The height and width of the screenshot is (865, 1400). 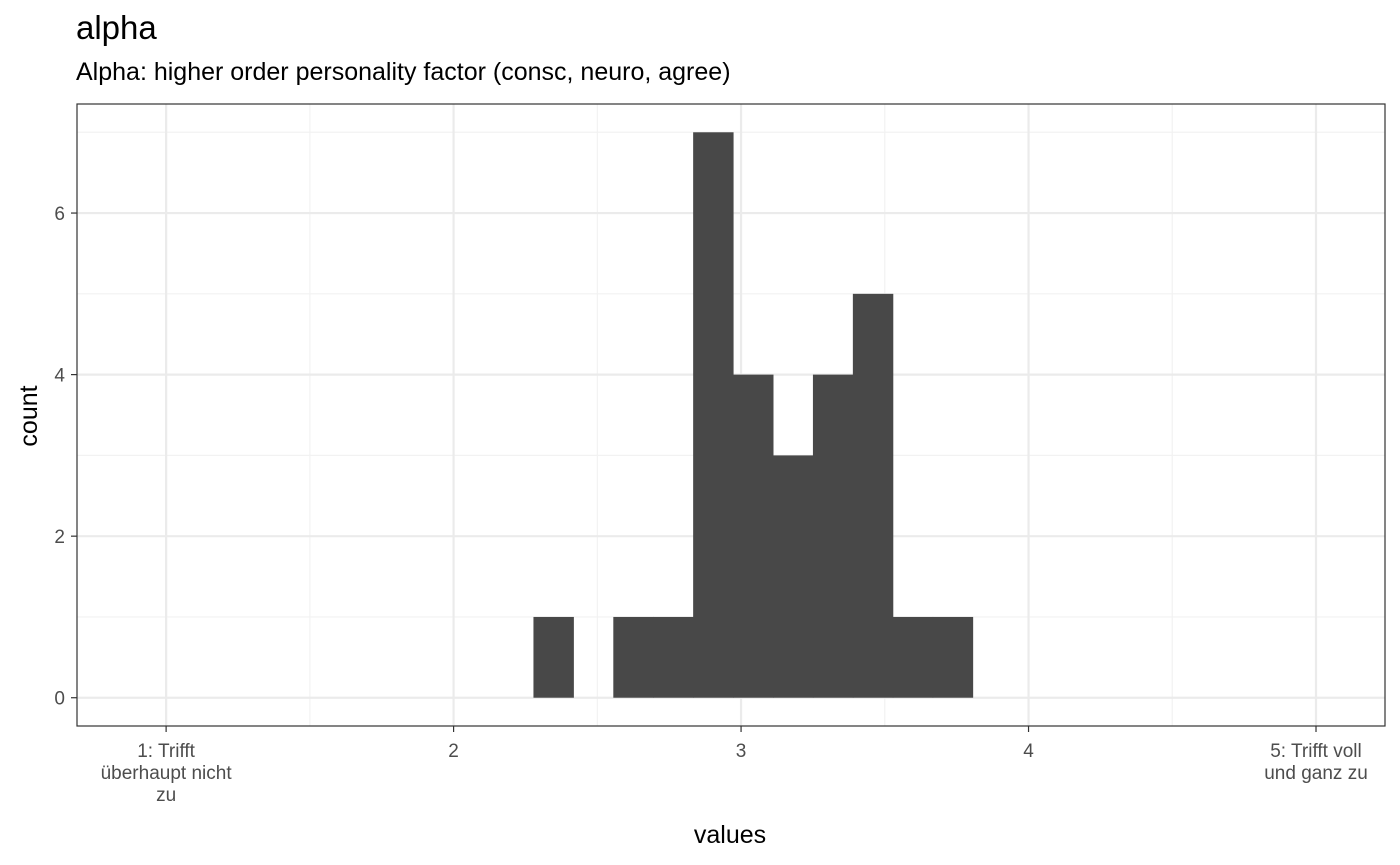 I want to click on x-tick-label: 5: Trifft voll und ganz zu, so click(x=1316, y=762).